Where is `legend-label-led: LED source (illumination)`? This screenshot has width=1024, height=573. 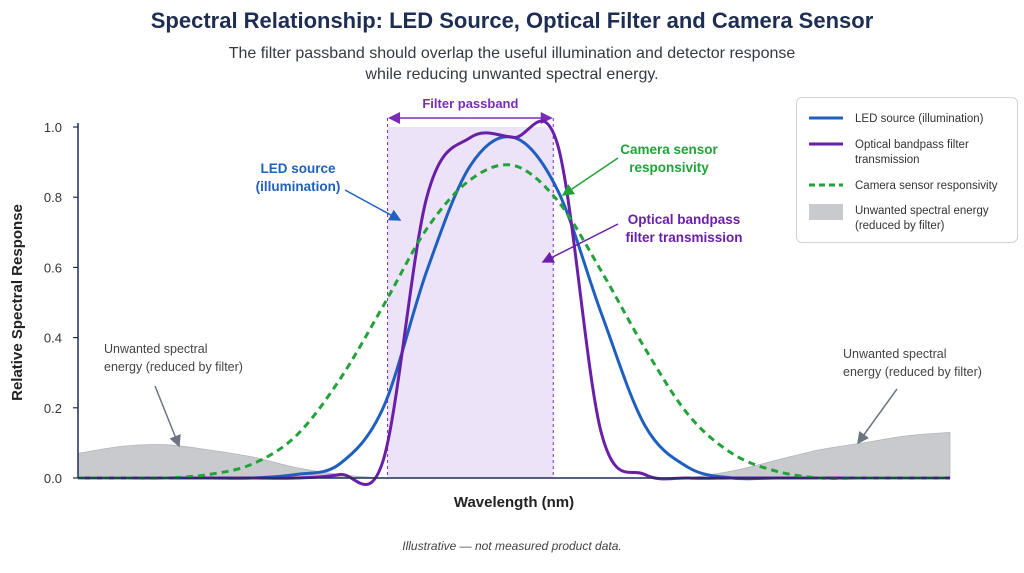 legend-label-led: LED source (illumination) is located at coordinates (919, 119).